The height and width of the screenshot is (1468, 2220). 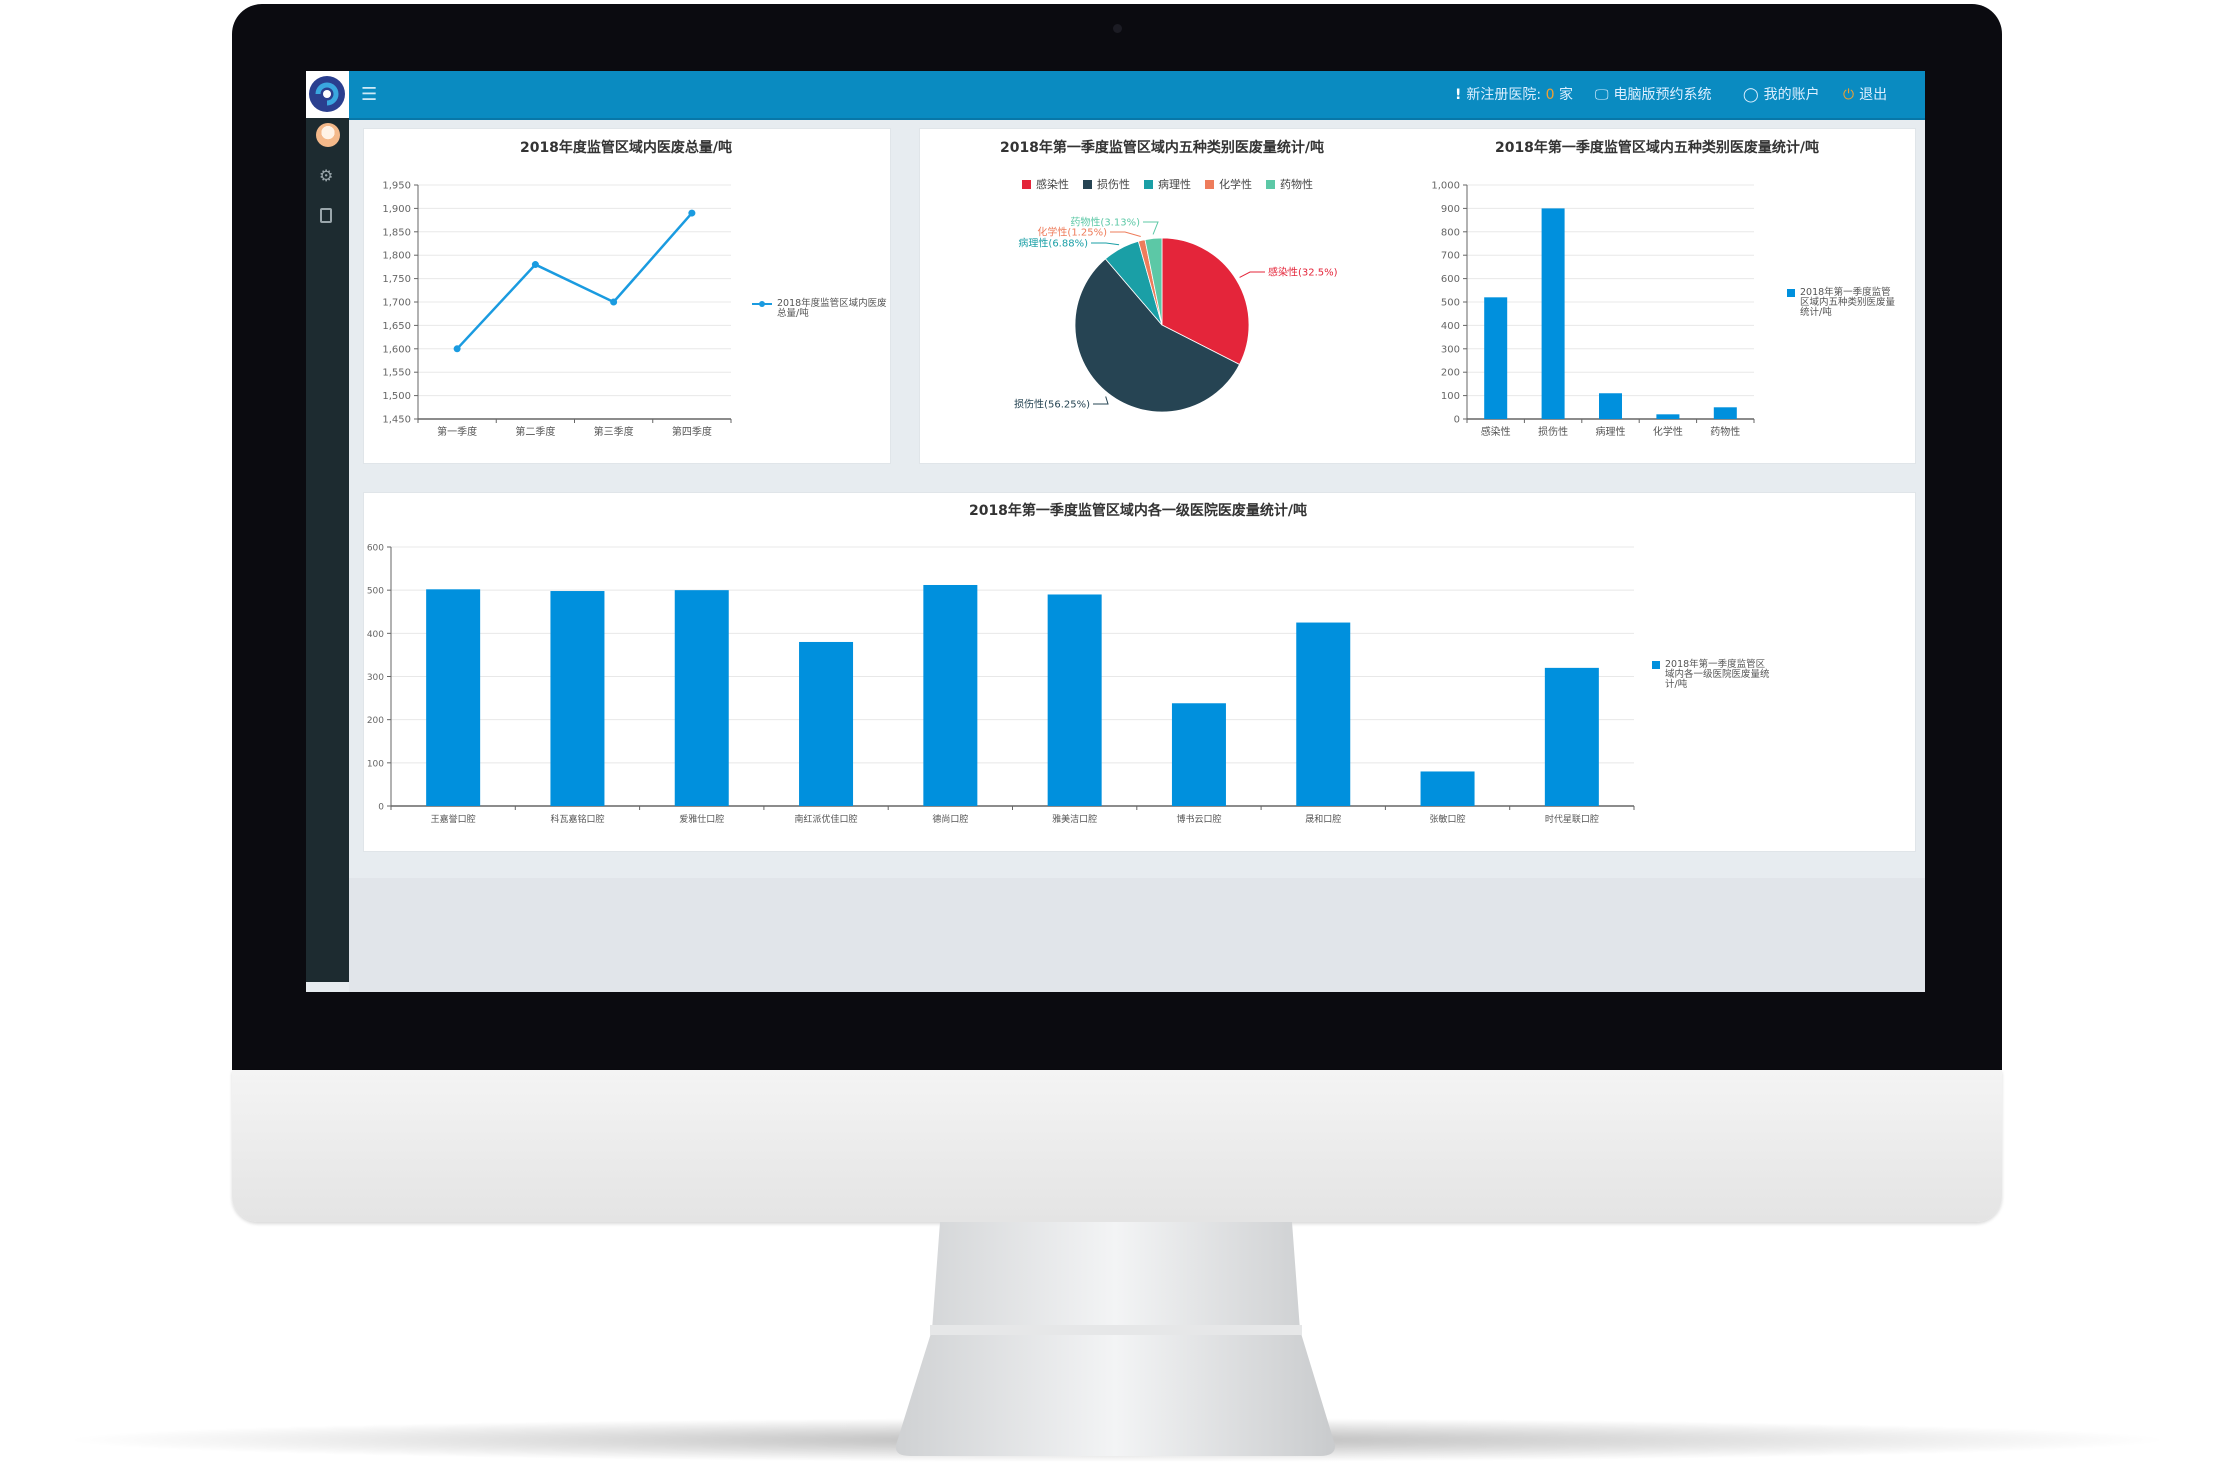 I want to click on pie-slice-label: 病理性(6.88%), so click(x=1053, y=243).